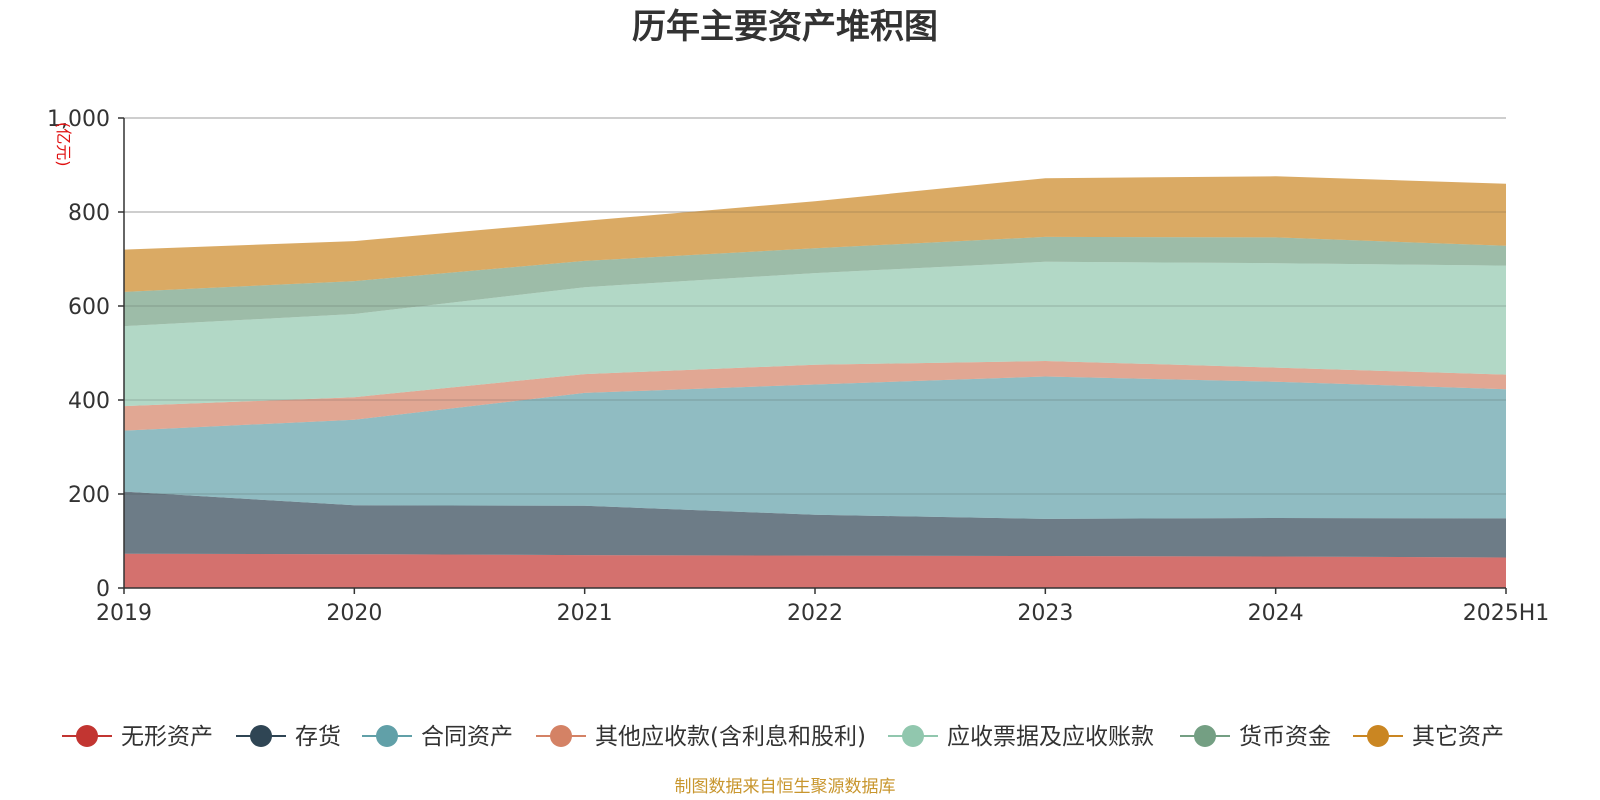 The width and height of the screenshot is (1600, 800). I want to click on x-tick-label: 2022, so click(815, 613).